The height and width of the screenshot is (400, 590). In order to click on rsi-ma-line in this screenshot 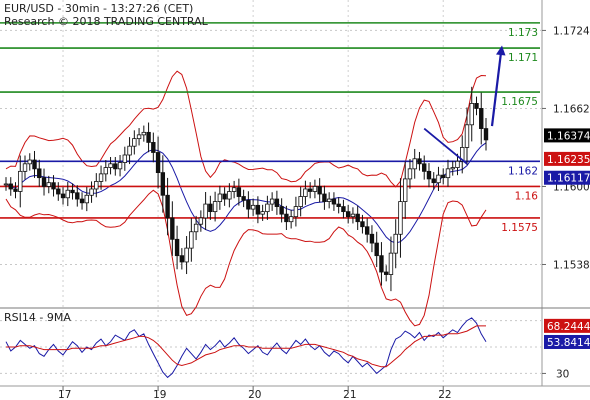, I will do `click(246, 346)`.